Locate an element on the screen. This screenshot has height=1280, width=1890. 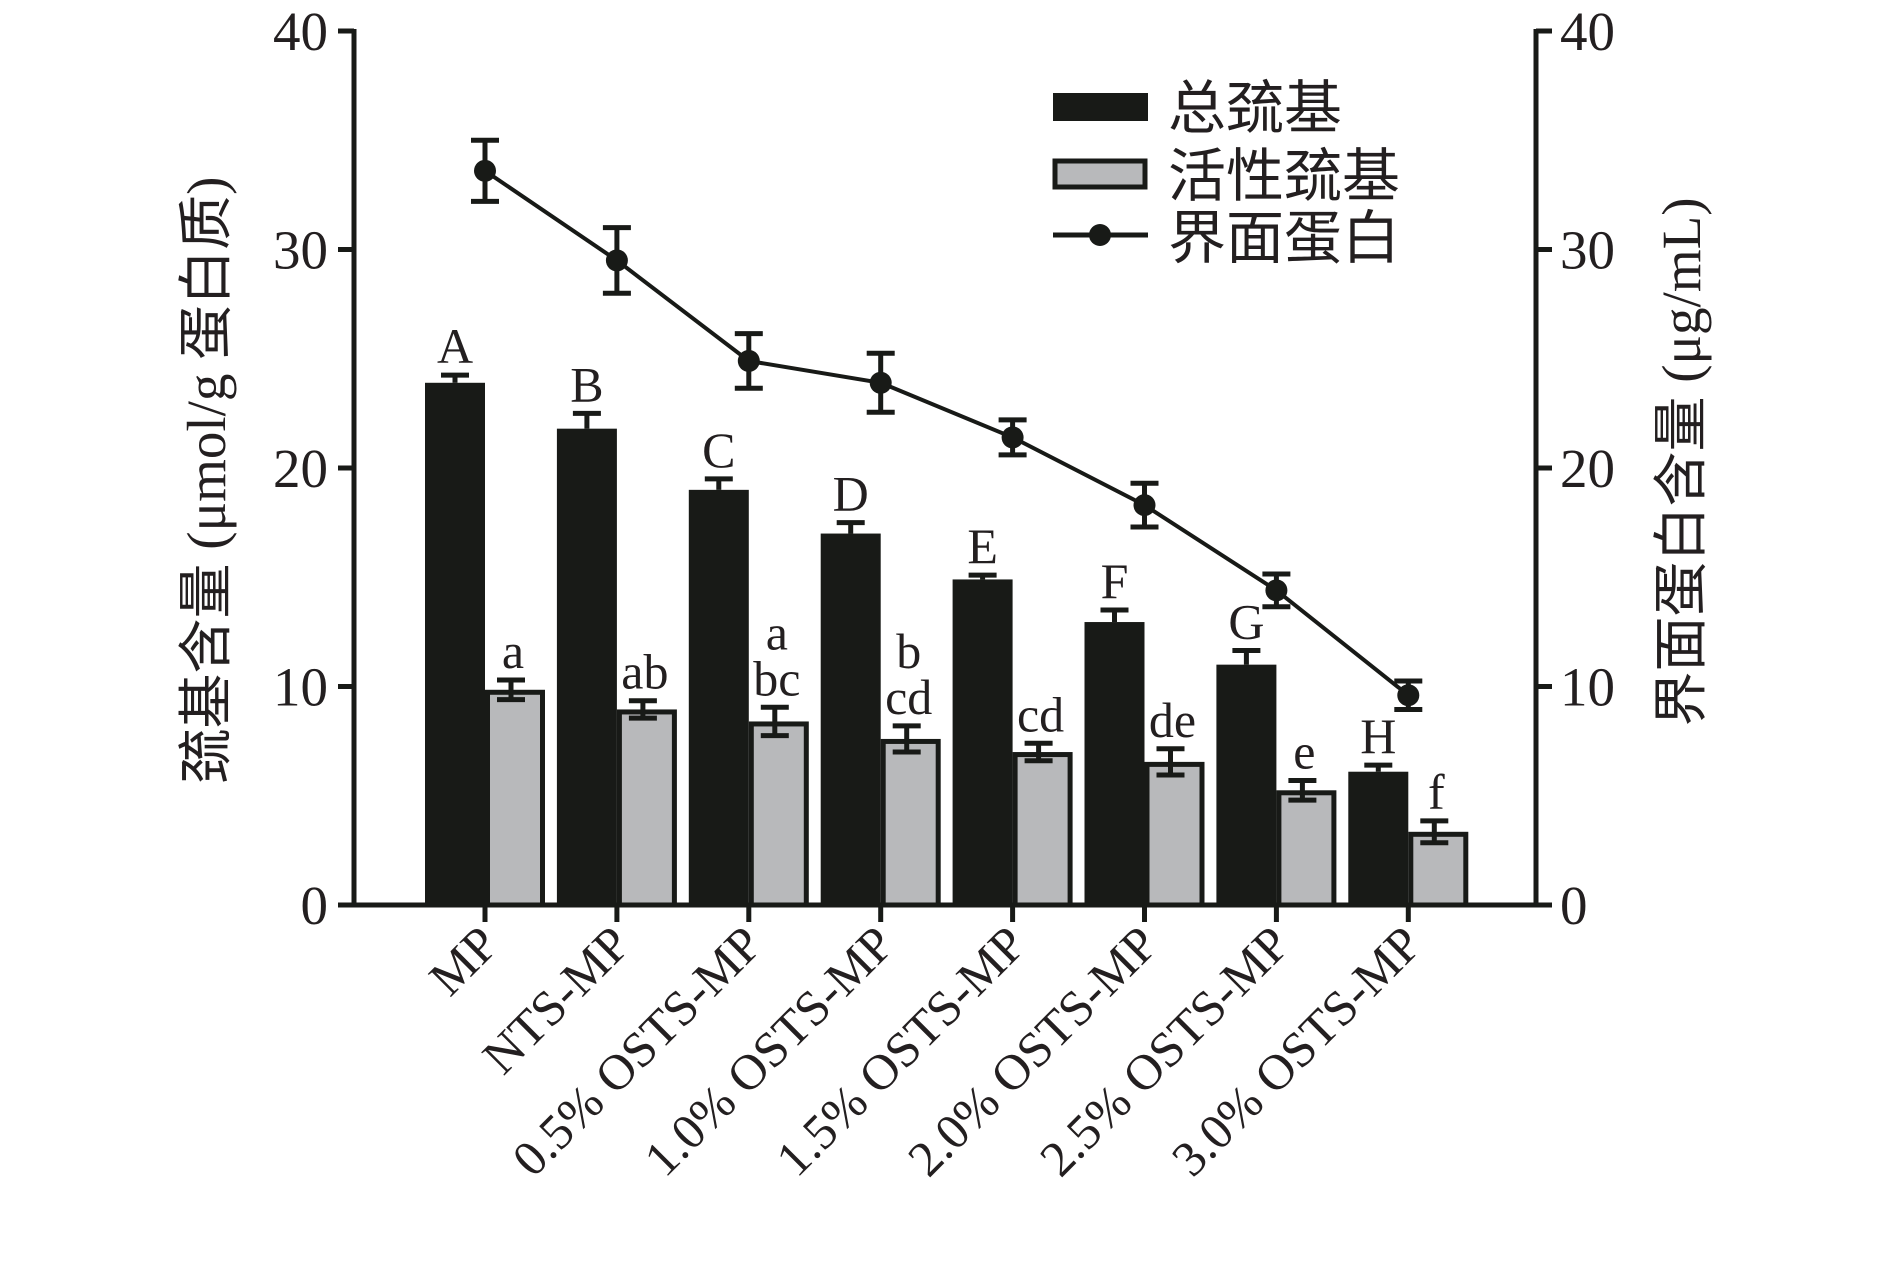
legend-label-total-sh: 总巯基 is located at coordinates (1255, 108).